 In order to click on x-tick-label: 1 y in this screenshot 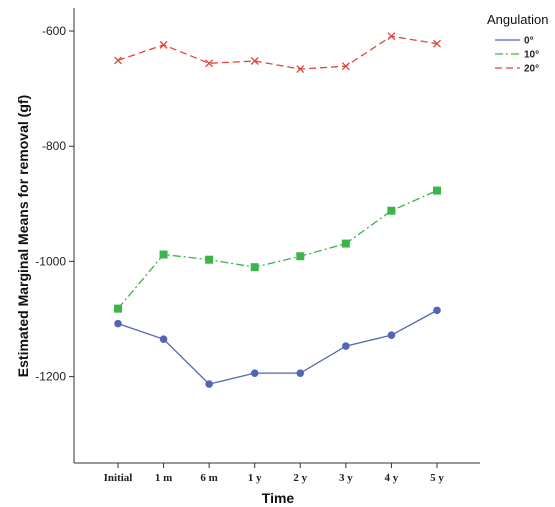, I will do `click(255, 478)`.